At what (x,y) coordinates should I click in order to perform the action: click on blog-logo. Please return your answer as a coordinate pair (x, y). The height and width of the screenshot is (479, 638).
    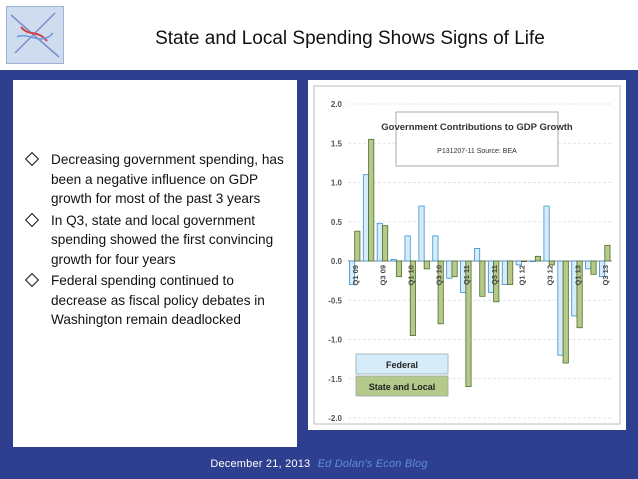
    Looking at the image, I should click on (35, 35).